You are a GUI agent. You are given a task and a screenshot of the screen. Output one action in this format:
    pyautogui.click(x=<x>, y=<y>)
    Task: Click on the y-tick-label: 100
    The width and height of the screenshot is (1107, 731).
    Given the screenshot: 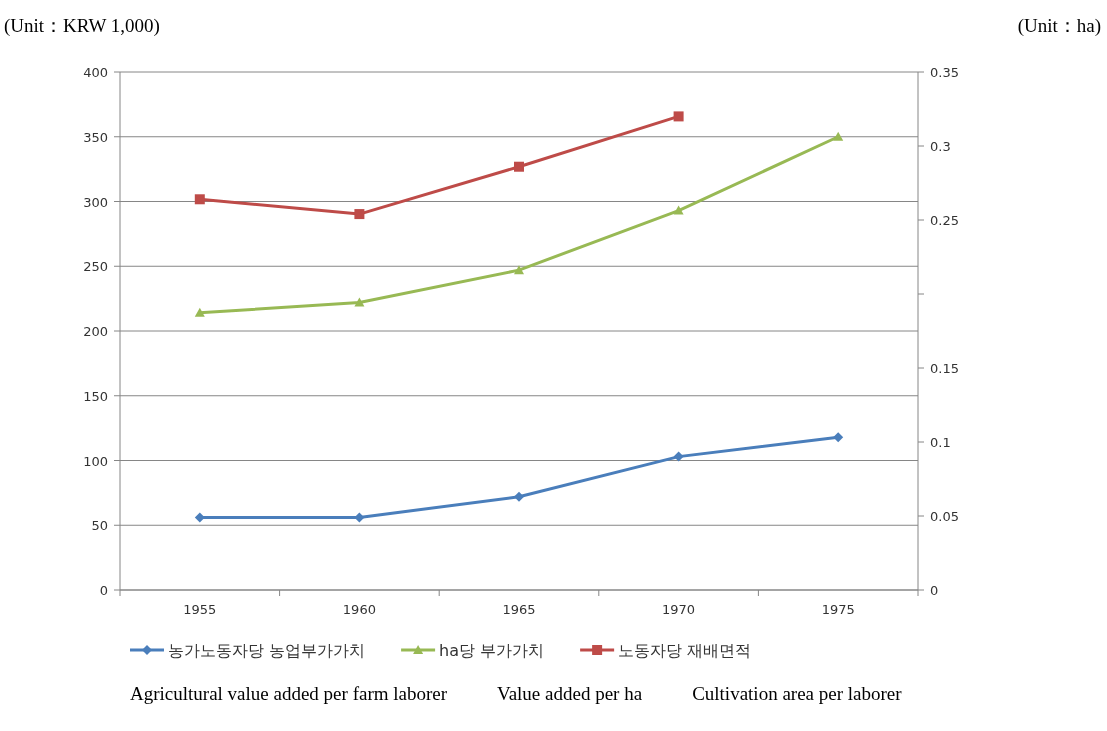 What is the action you would take?
    pyautogui.click(x=95, y=461)
    